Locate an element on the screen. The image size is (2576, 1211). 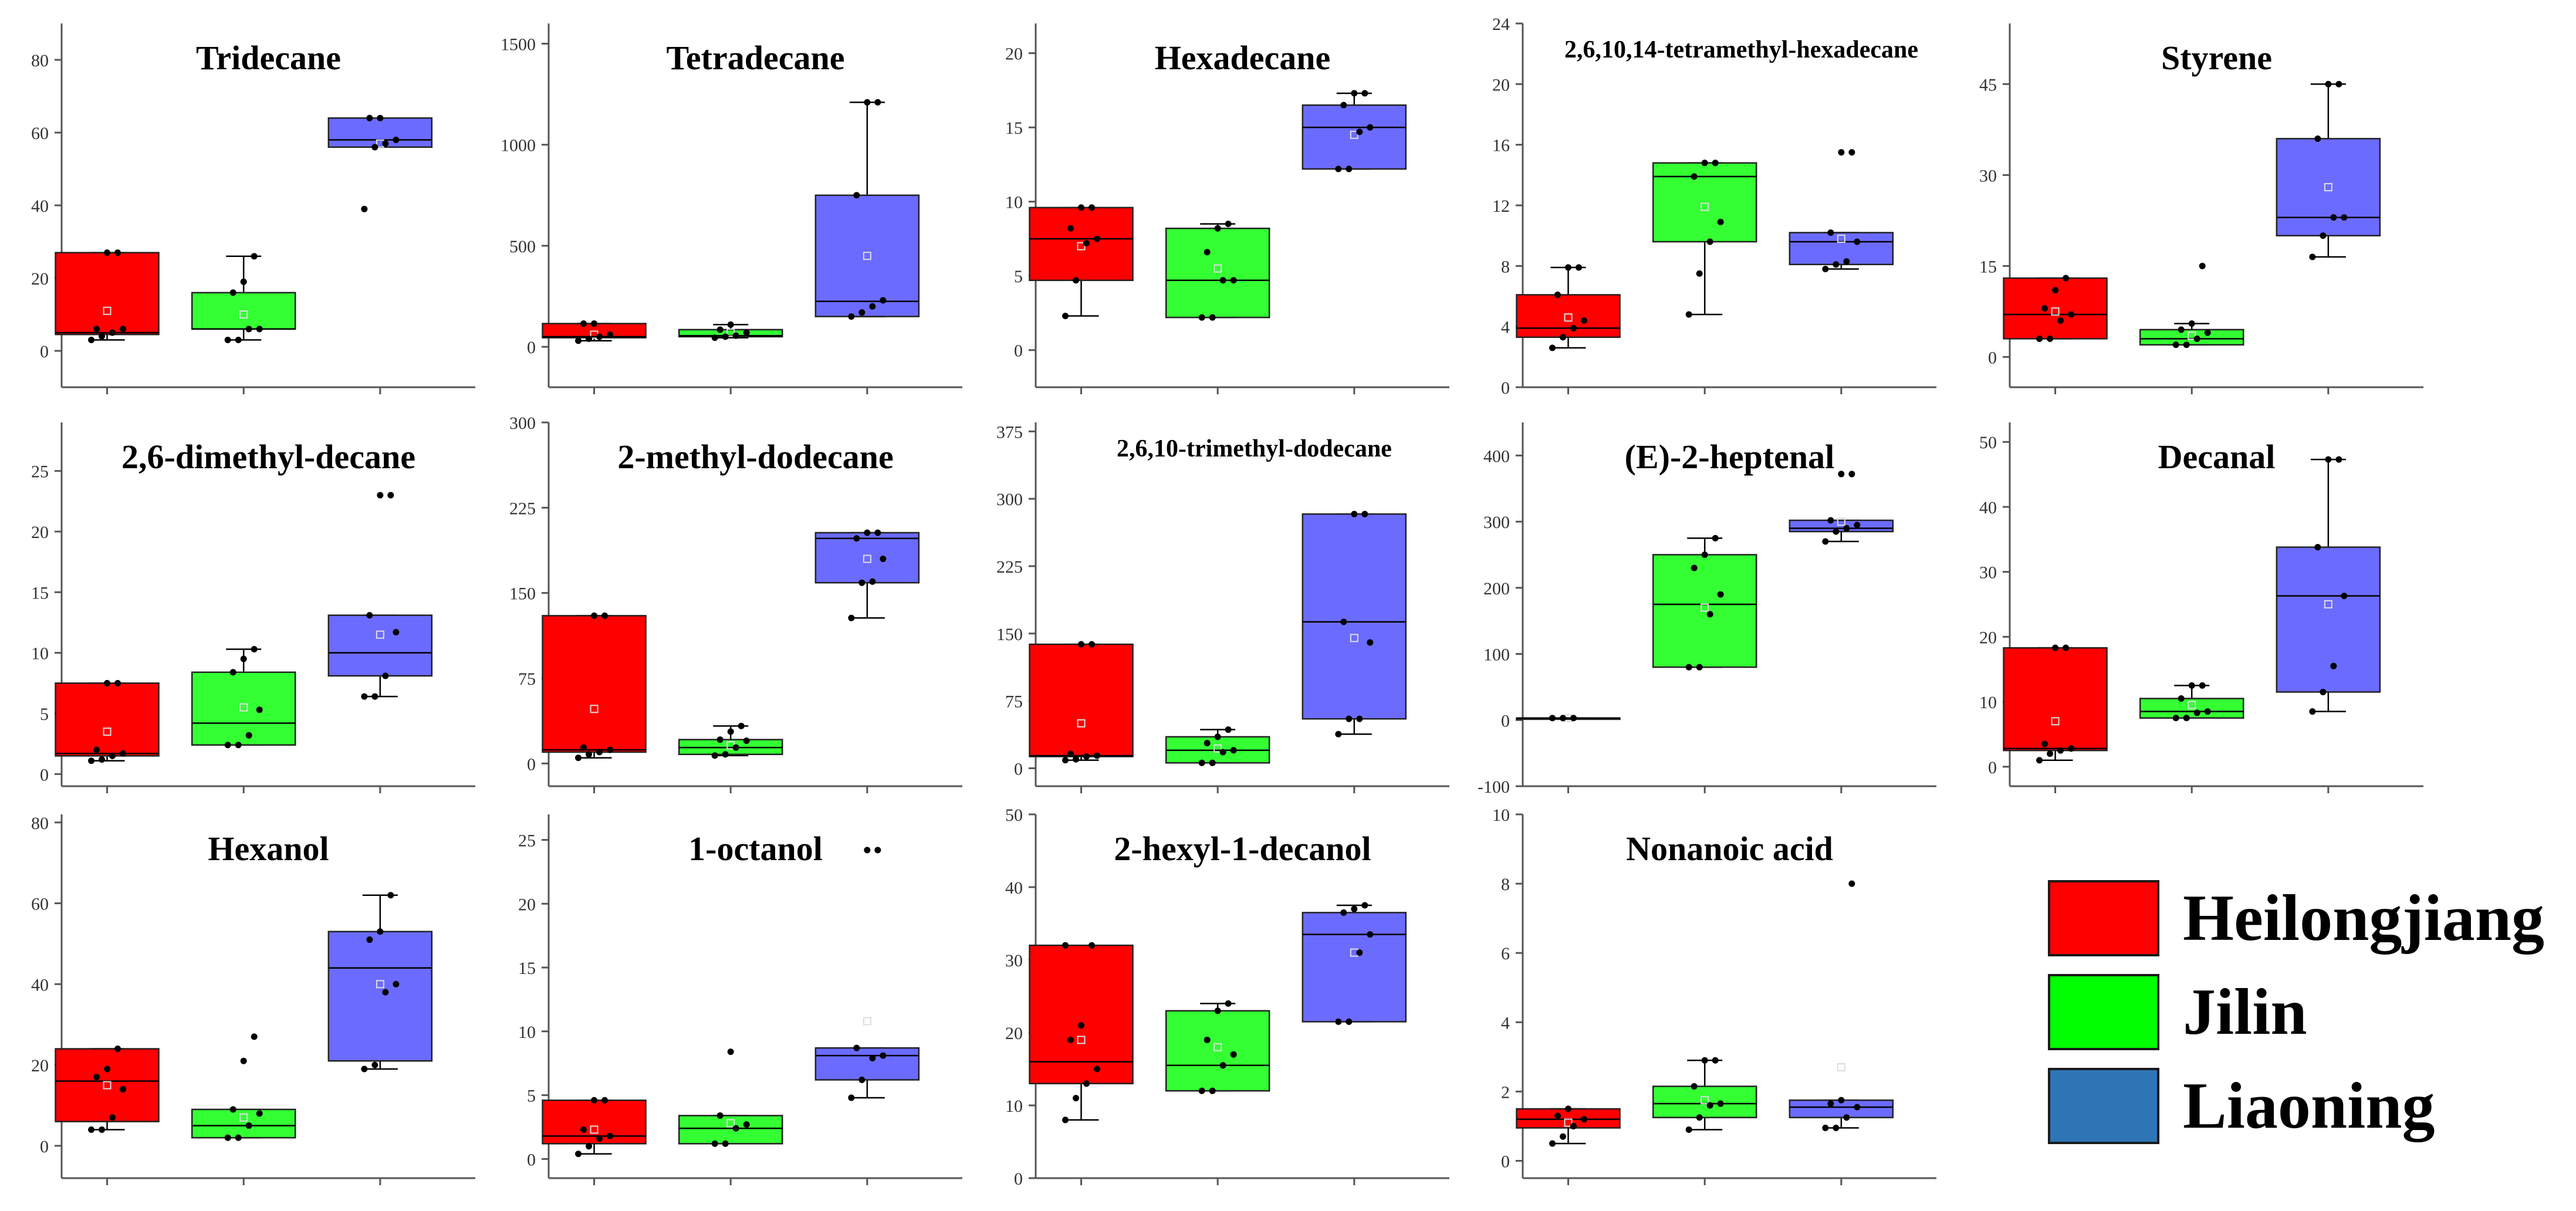
chart-title: Hexanol is located at coordinates (268, 849).